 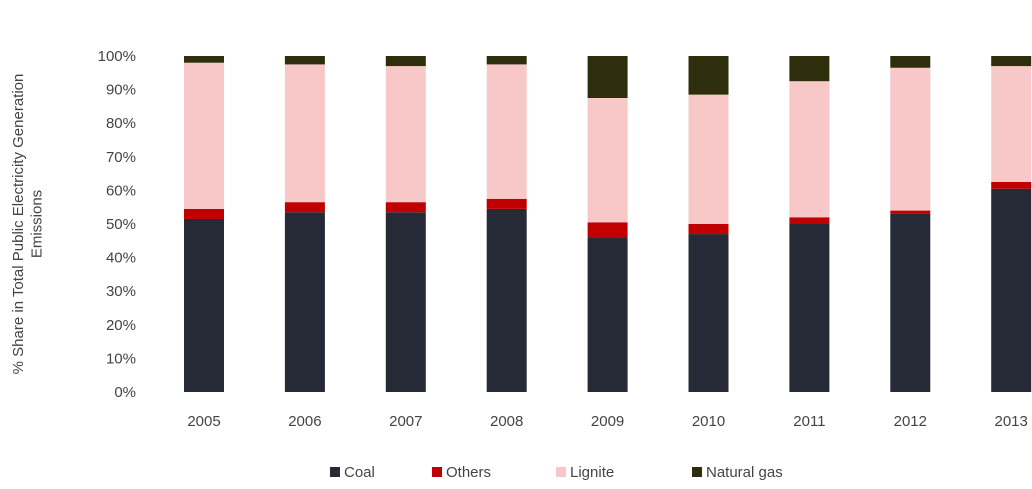 I want to click on legend-label: Natural gas, so click(x=744, y=472).